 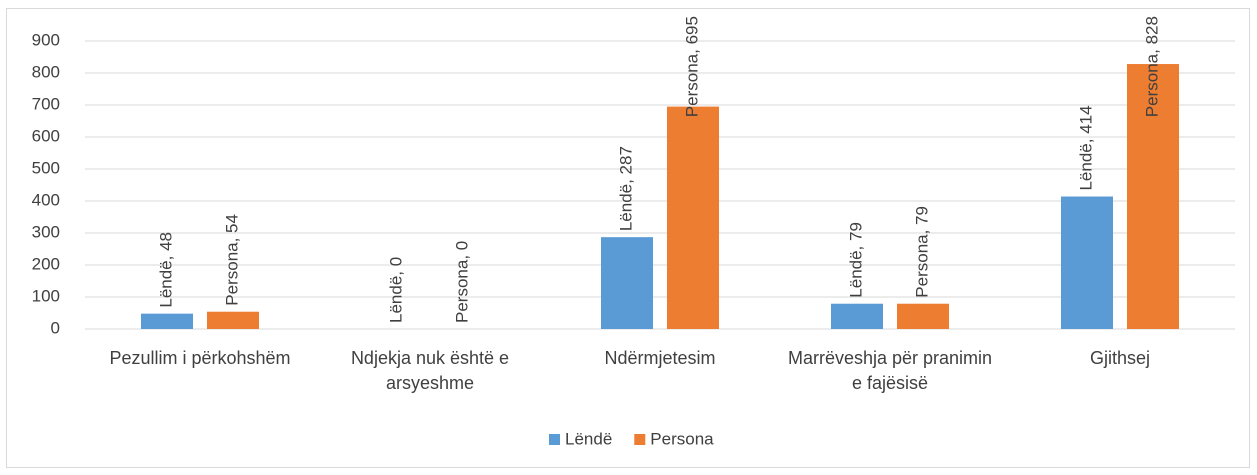 What do you see at coordinates (660, 358) in the screenshot?
I see `x-tick-label: Ndërmjetesim` at bounding box center [660, 358].